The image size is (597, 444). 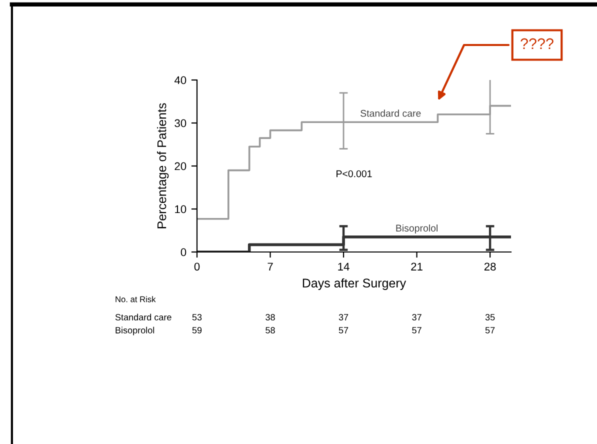 I want to click on text: 35, so click(x=490, y=317).